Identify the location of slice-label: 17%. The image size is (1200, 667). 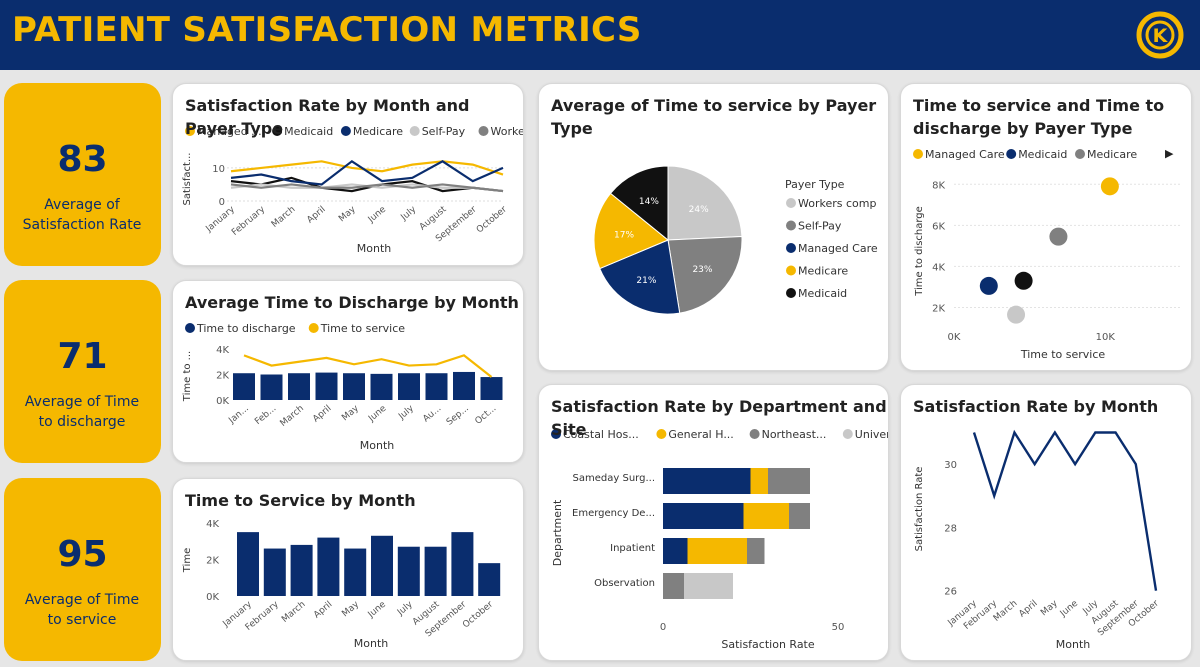
(624, 236).